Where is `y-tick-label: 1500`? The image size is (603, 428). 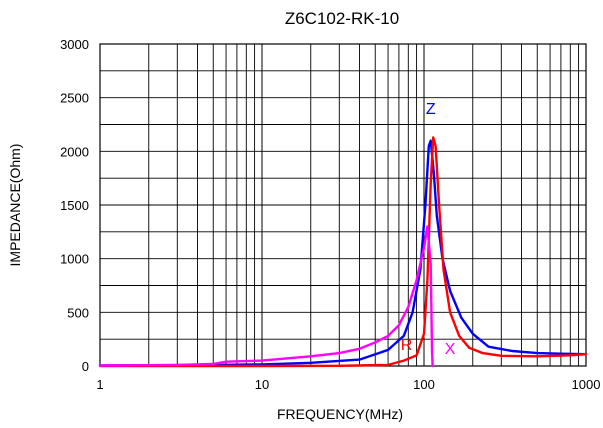 y-tick-label: 1500 is located at coordinates (74, 205).